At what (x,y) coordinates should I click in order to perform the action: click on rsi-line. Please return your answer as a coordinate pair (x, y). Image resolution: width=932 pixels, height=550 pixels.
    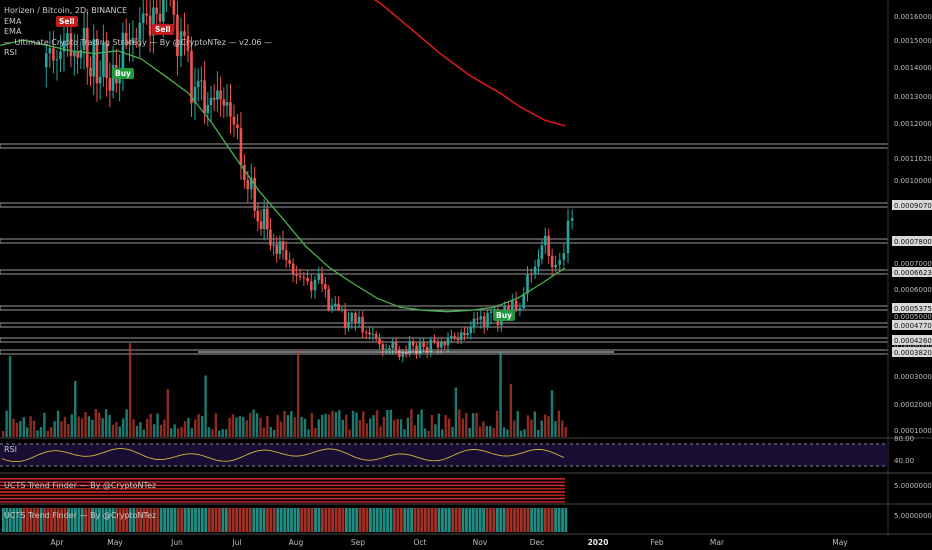
    Looking at the image, I should click on (283, 455).